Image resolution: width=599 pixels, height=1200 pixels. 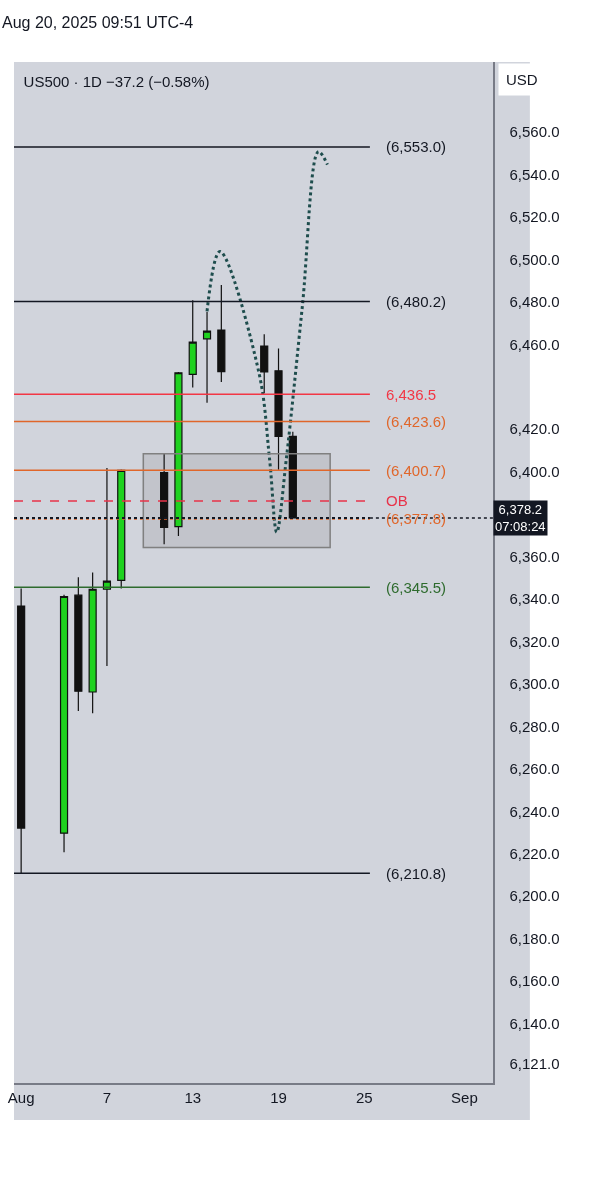 I want to click on y-tick-label: 6,560.0, so click(x=534, y=132).